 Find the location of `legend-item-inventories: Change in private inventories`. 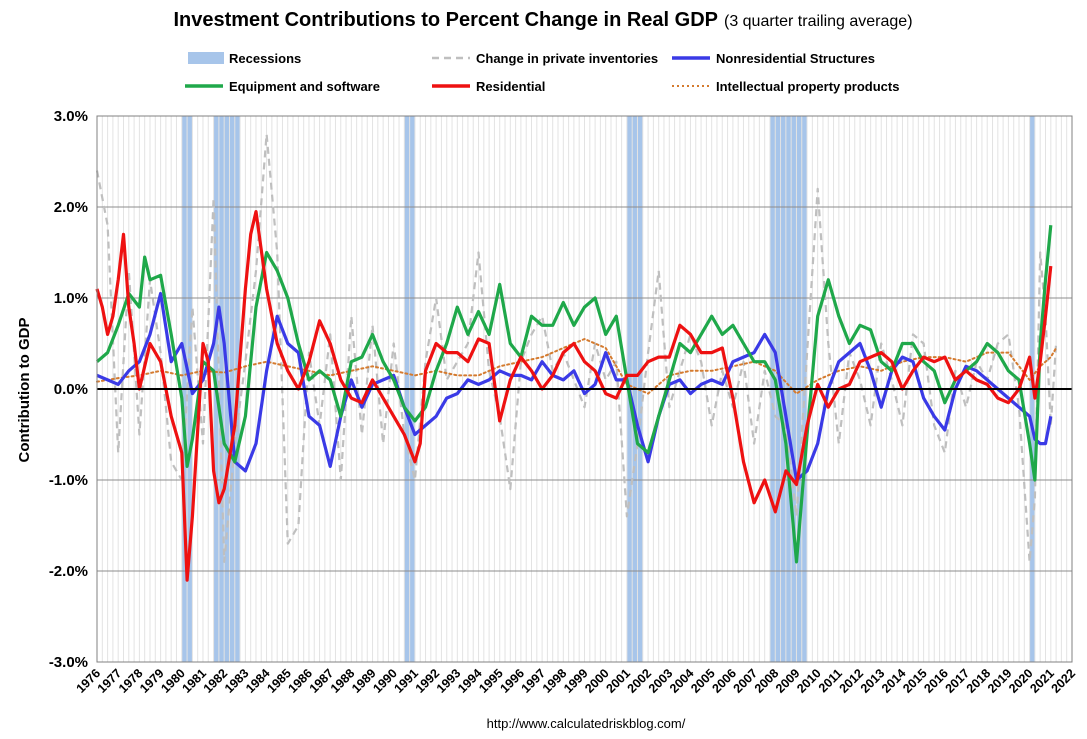

legend-item-inventories: Change in private inventories is located at coordinates (545, 58).